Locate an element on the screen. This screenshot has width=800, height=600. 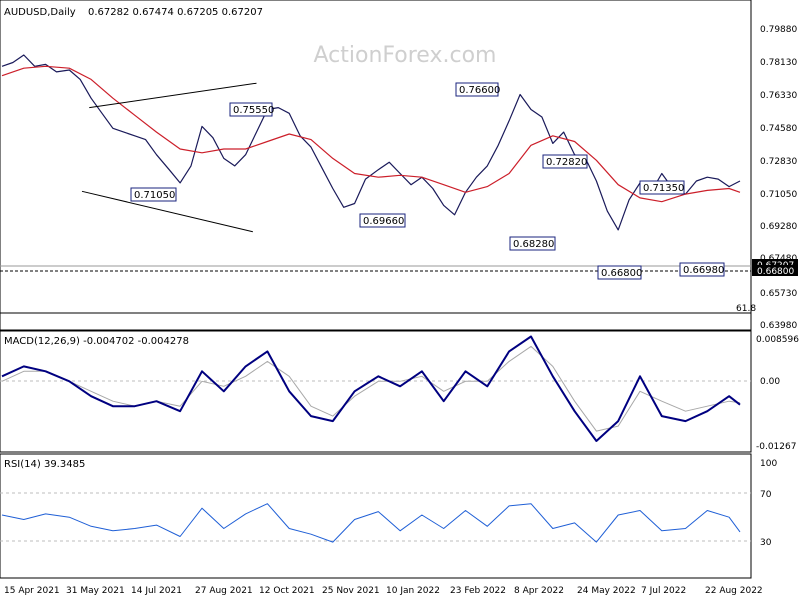
annotation-label: 0.66980 is located at coordinates (703, 270).